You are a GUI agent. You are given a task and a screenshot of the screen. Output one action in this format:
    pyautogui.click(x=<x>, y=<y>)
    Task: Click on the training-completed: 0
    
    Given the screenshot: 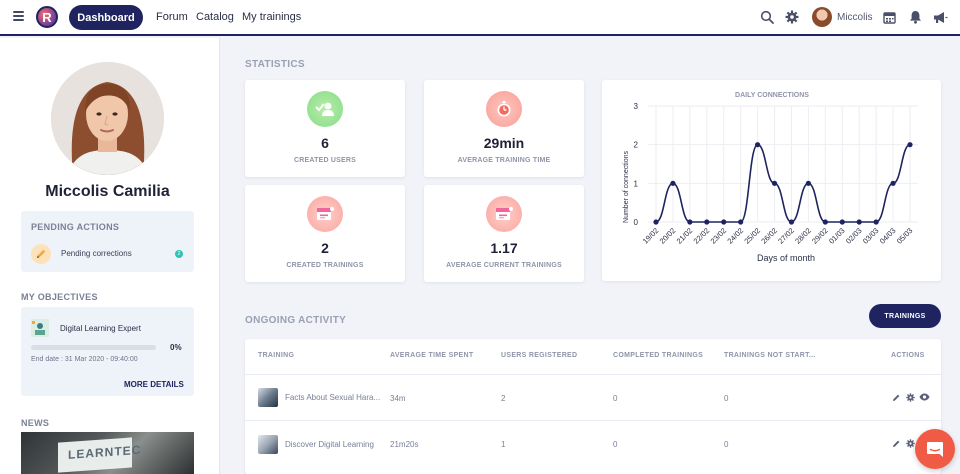 What is the action you would take?
    pyautogui.click(x=615, y=444)
    